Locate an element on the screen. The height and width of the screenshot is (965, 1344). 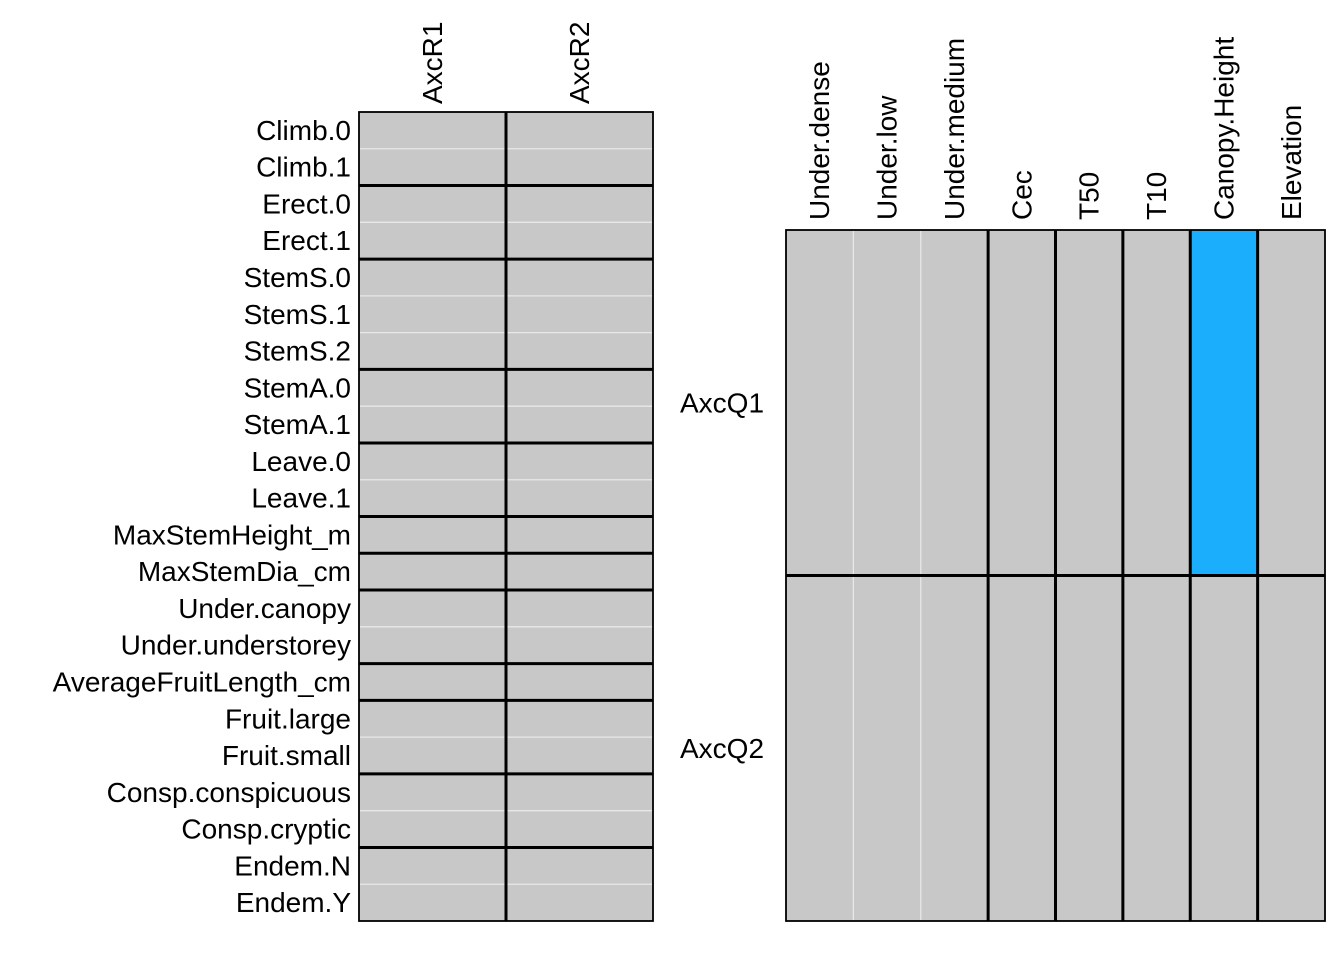
cell-stema-0-axcr1 is located at coordinates (432, 388).